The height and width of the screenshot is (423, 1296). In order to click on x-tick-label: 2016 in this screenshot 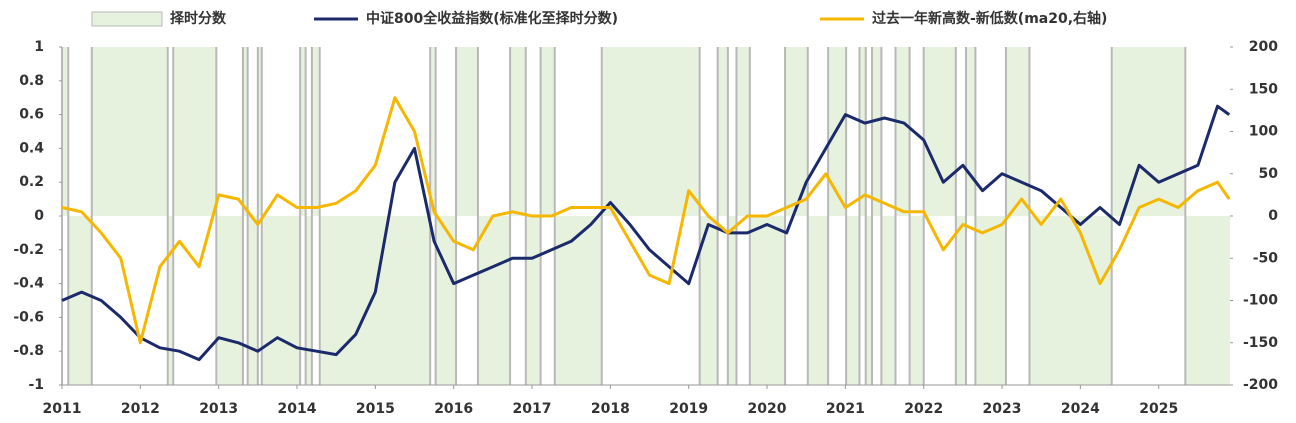, I will do `click(453, 409)`.